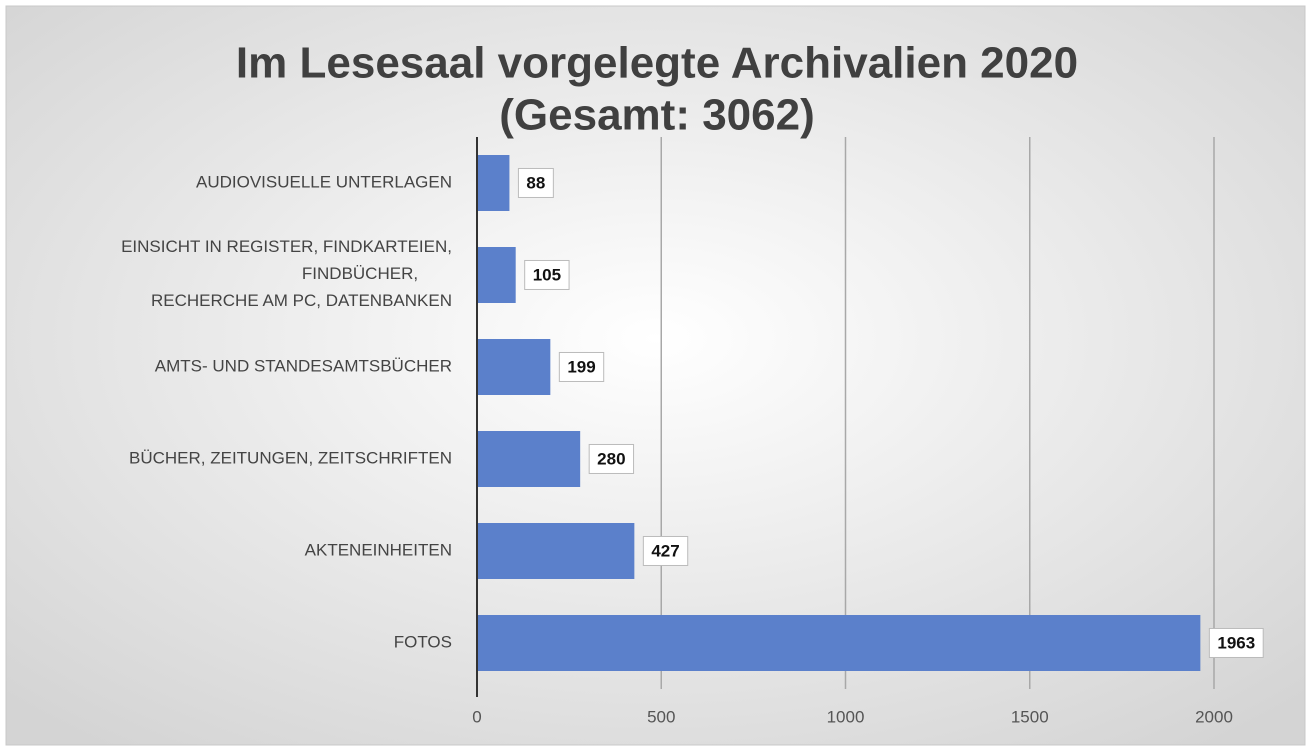  What do you see at coordinates (378, 549) in the screenshot?
I see `y-tick-label: AKTENEINHEITEN` at bounding box center [378, 549].